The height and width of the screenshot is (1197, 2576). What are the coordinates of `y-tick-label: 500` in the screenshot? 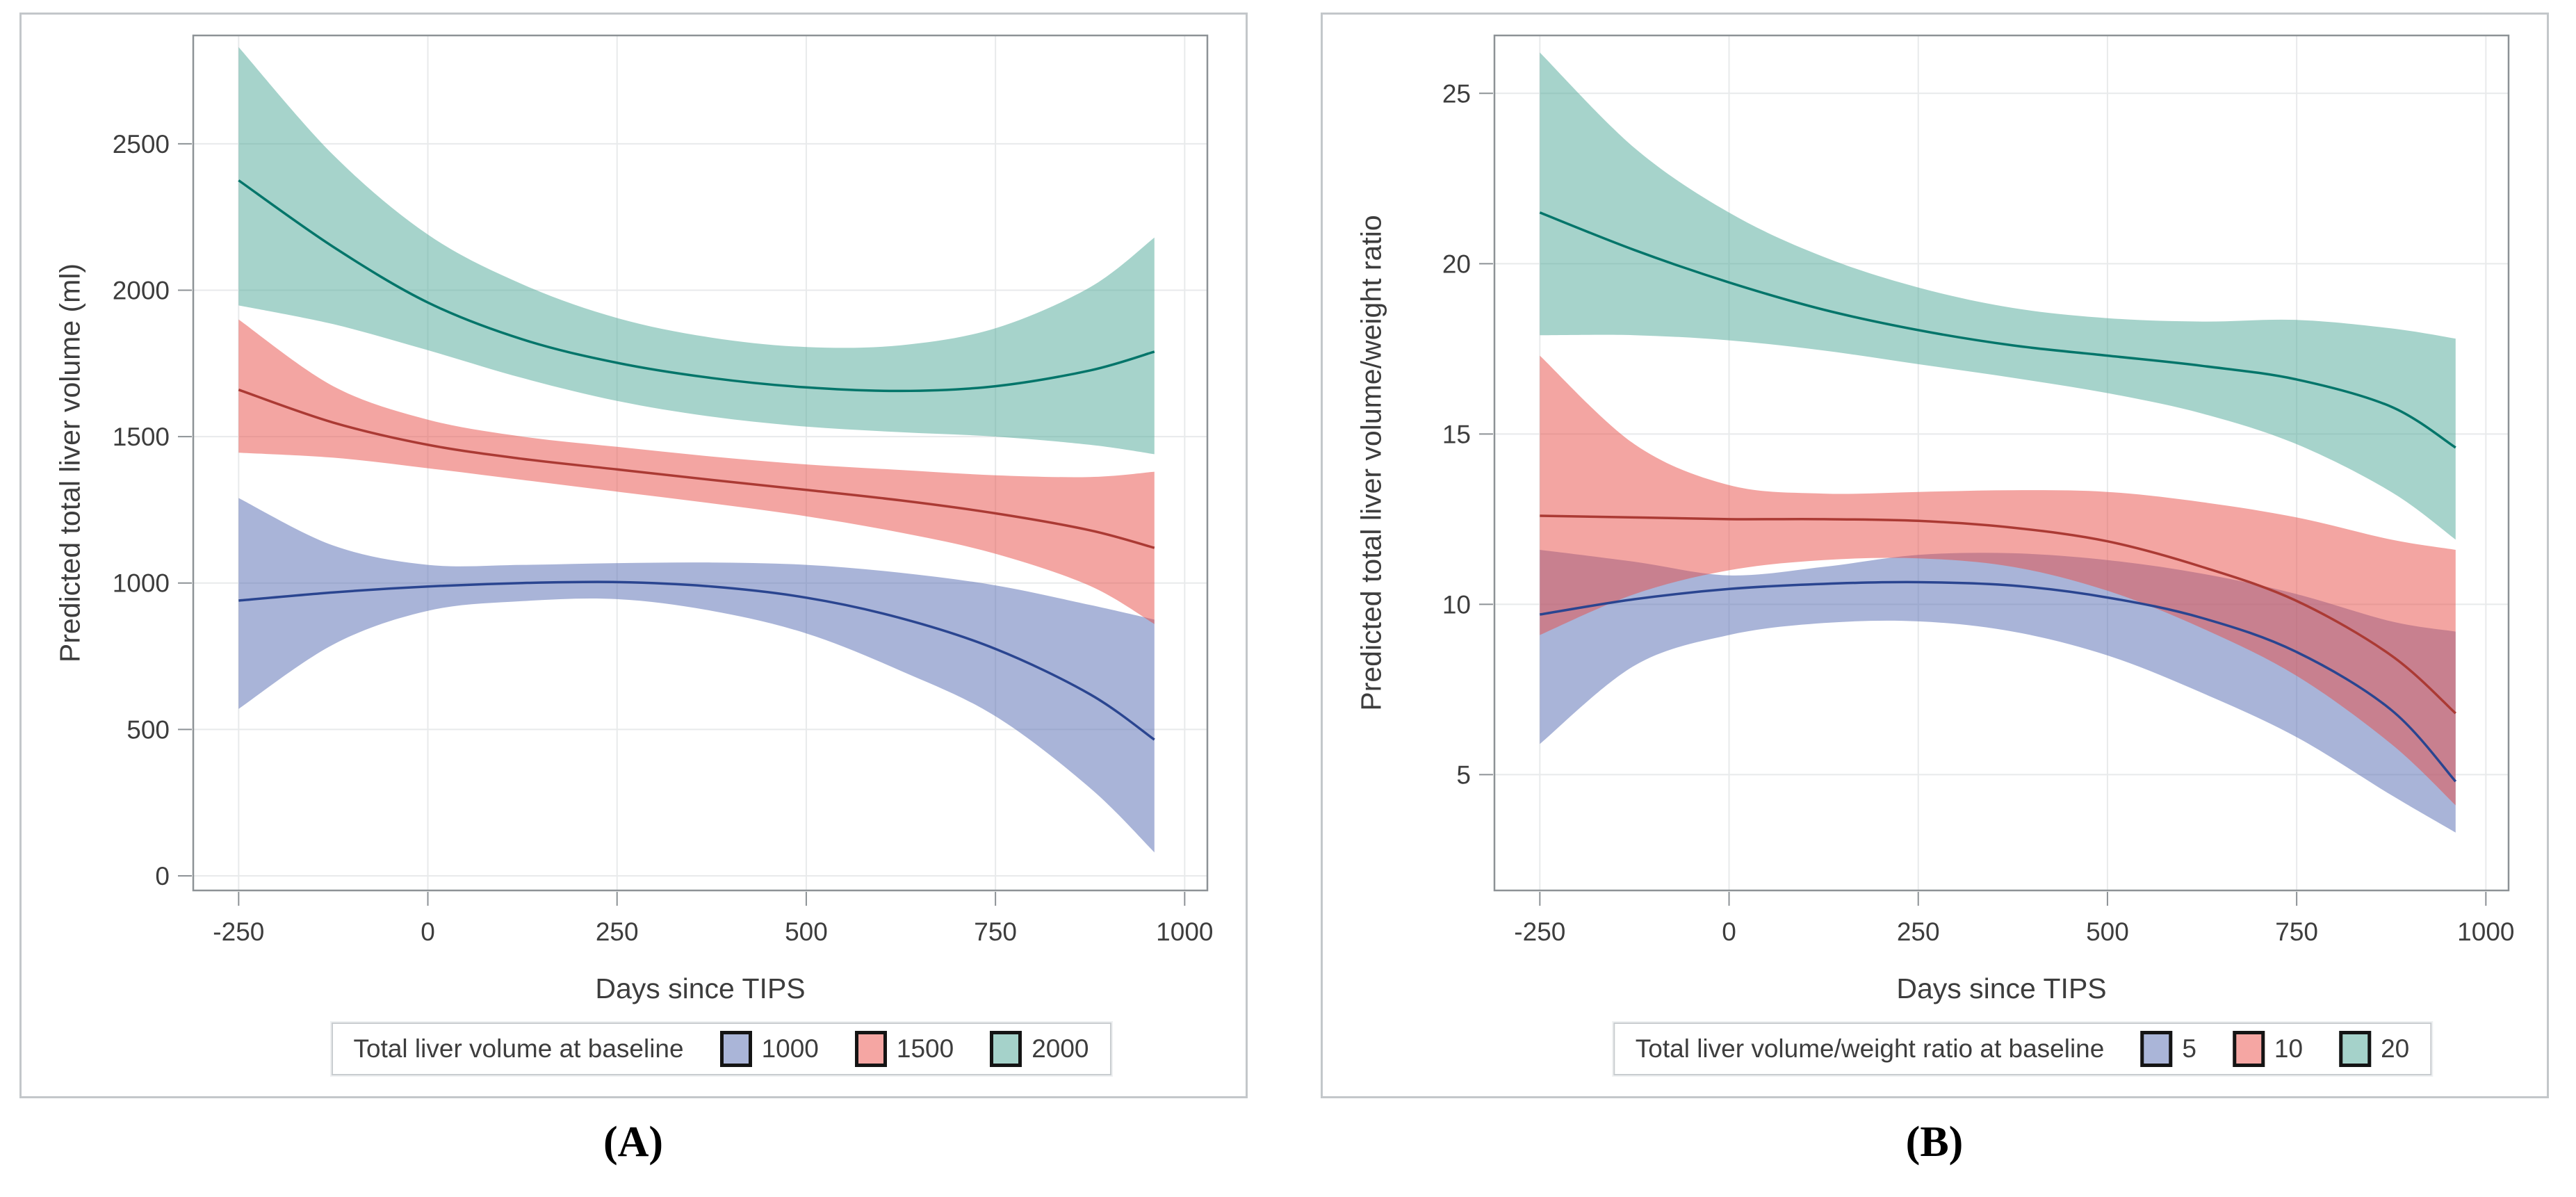 It's located at (148, 729).